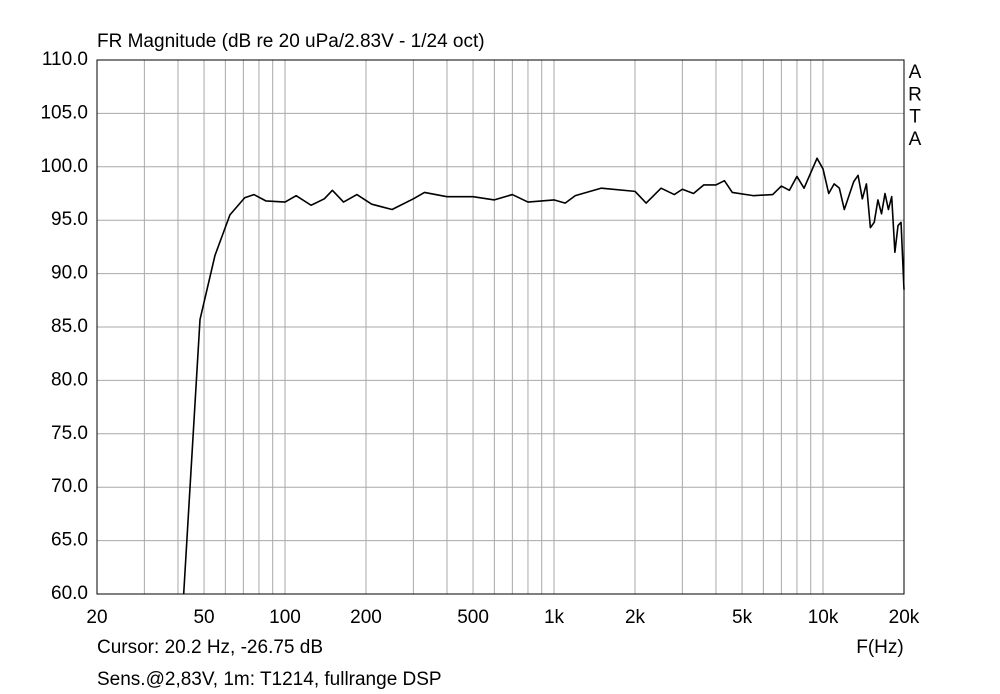  Describe the element at coordinates (69, 326) in the screenshot. I see `y-tick-label: 85.0` at that location.